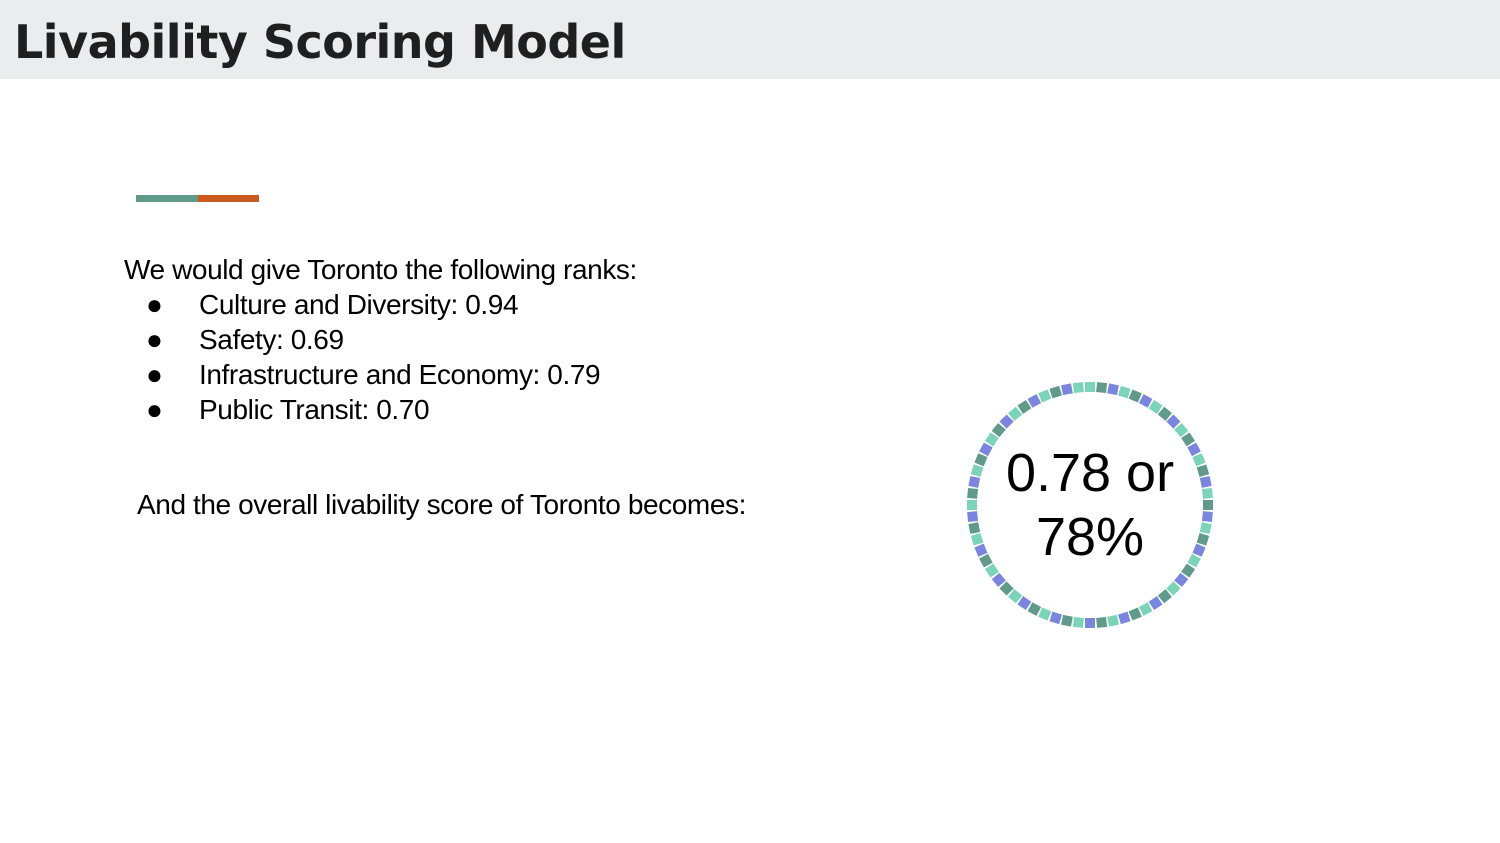 The height and width of the screenshot is (843, 1500). Describe the element at coordinates (750, 39) in the screenshot. I see `title-bar: Livability Scoring Model` at that location.